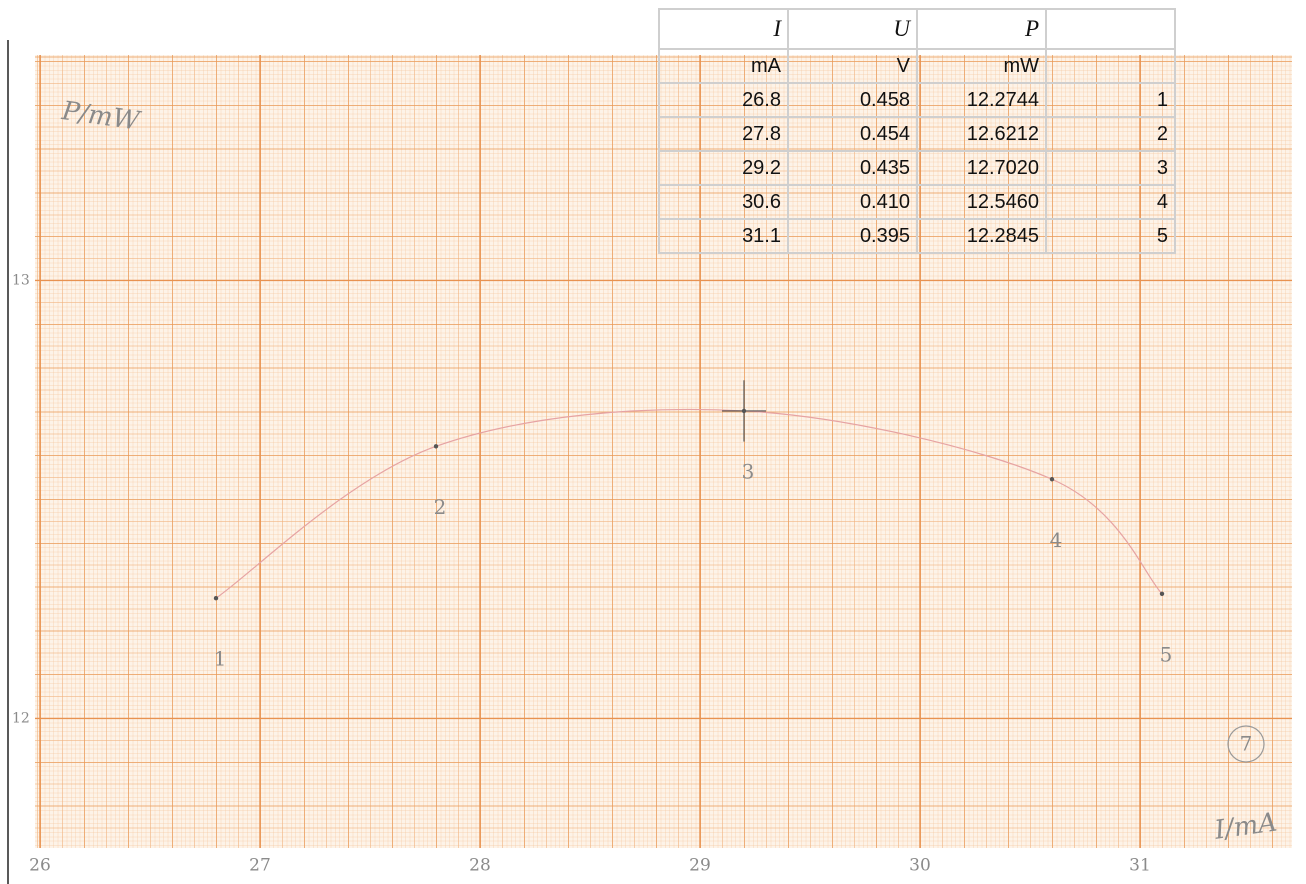 This screenshot has width=1306, height=884. I want to click on table-cell: U, so click(852, 29).